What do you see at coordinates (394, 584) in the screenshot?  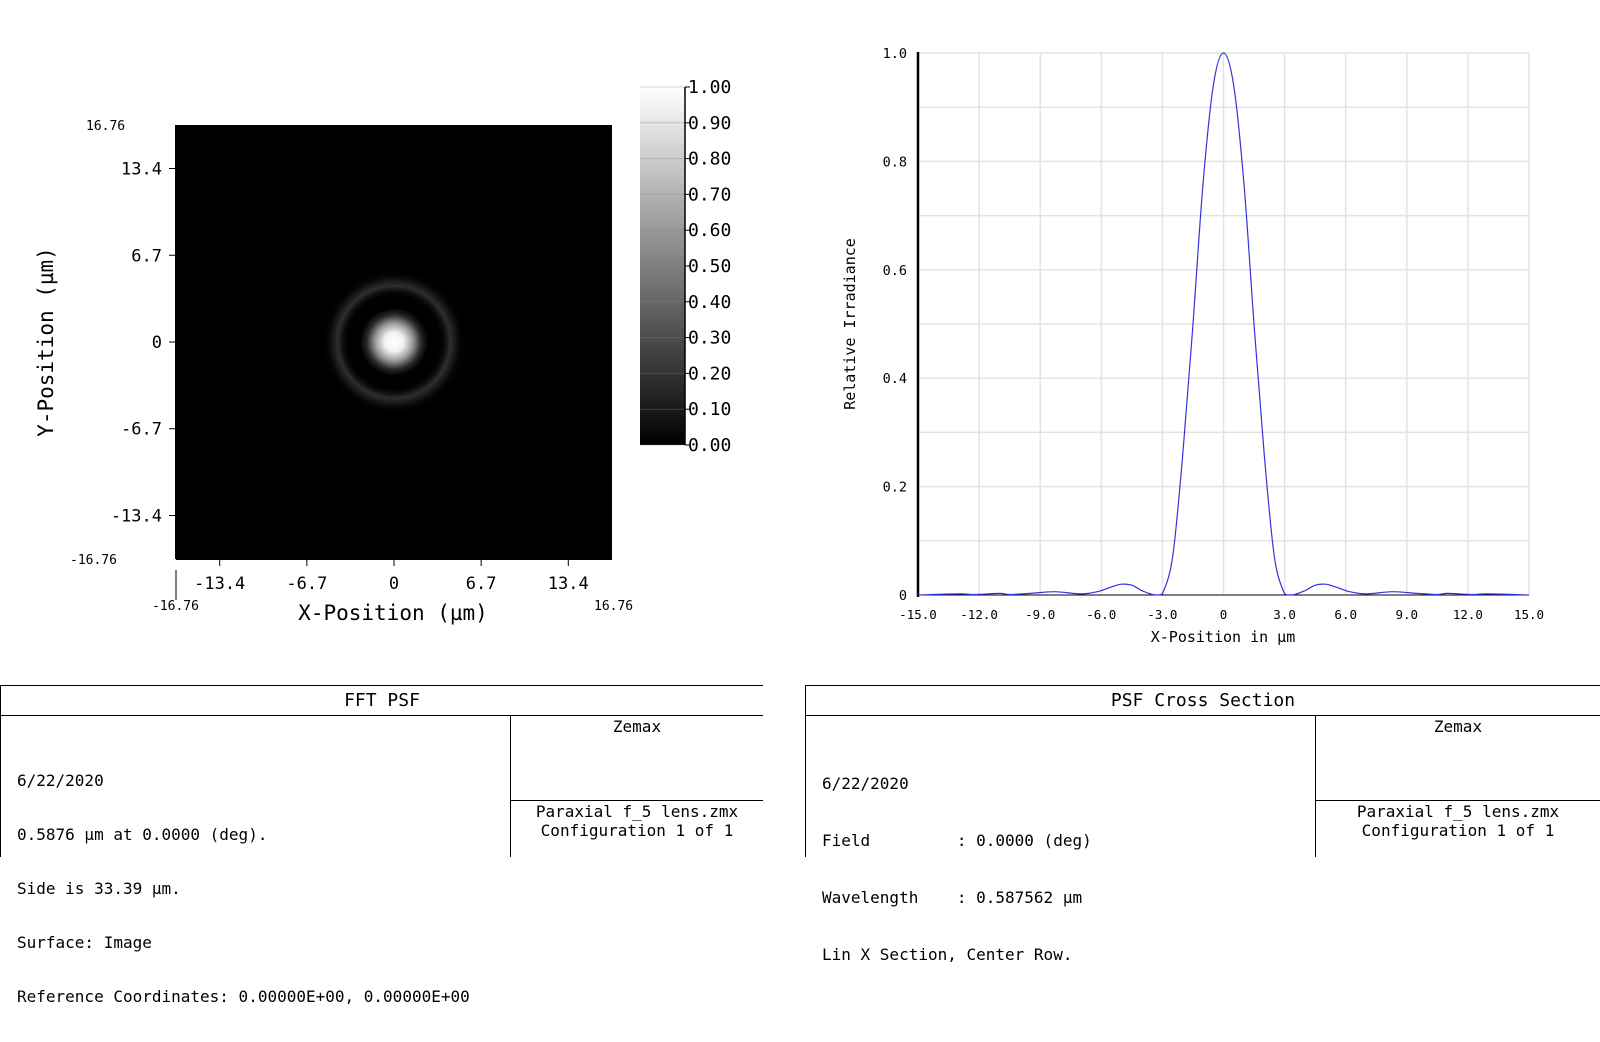 I see `heatmap-x-tick-label: 0` at bounding box center [394, 584].